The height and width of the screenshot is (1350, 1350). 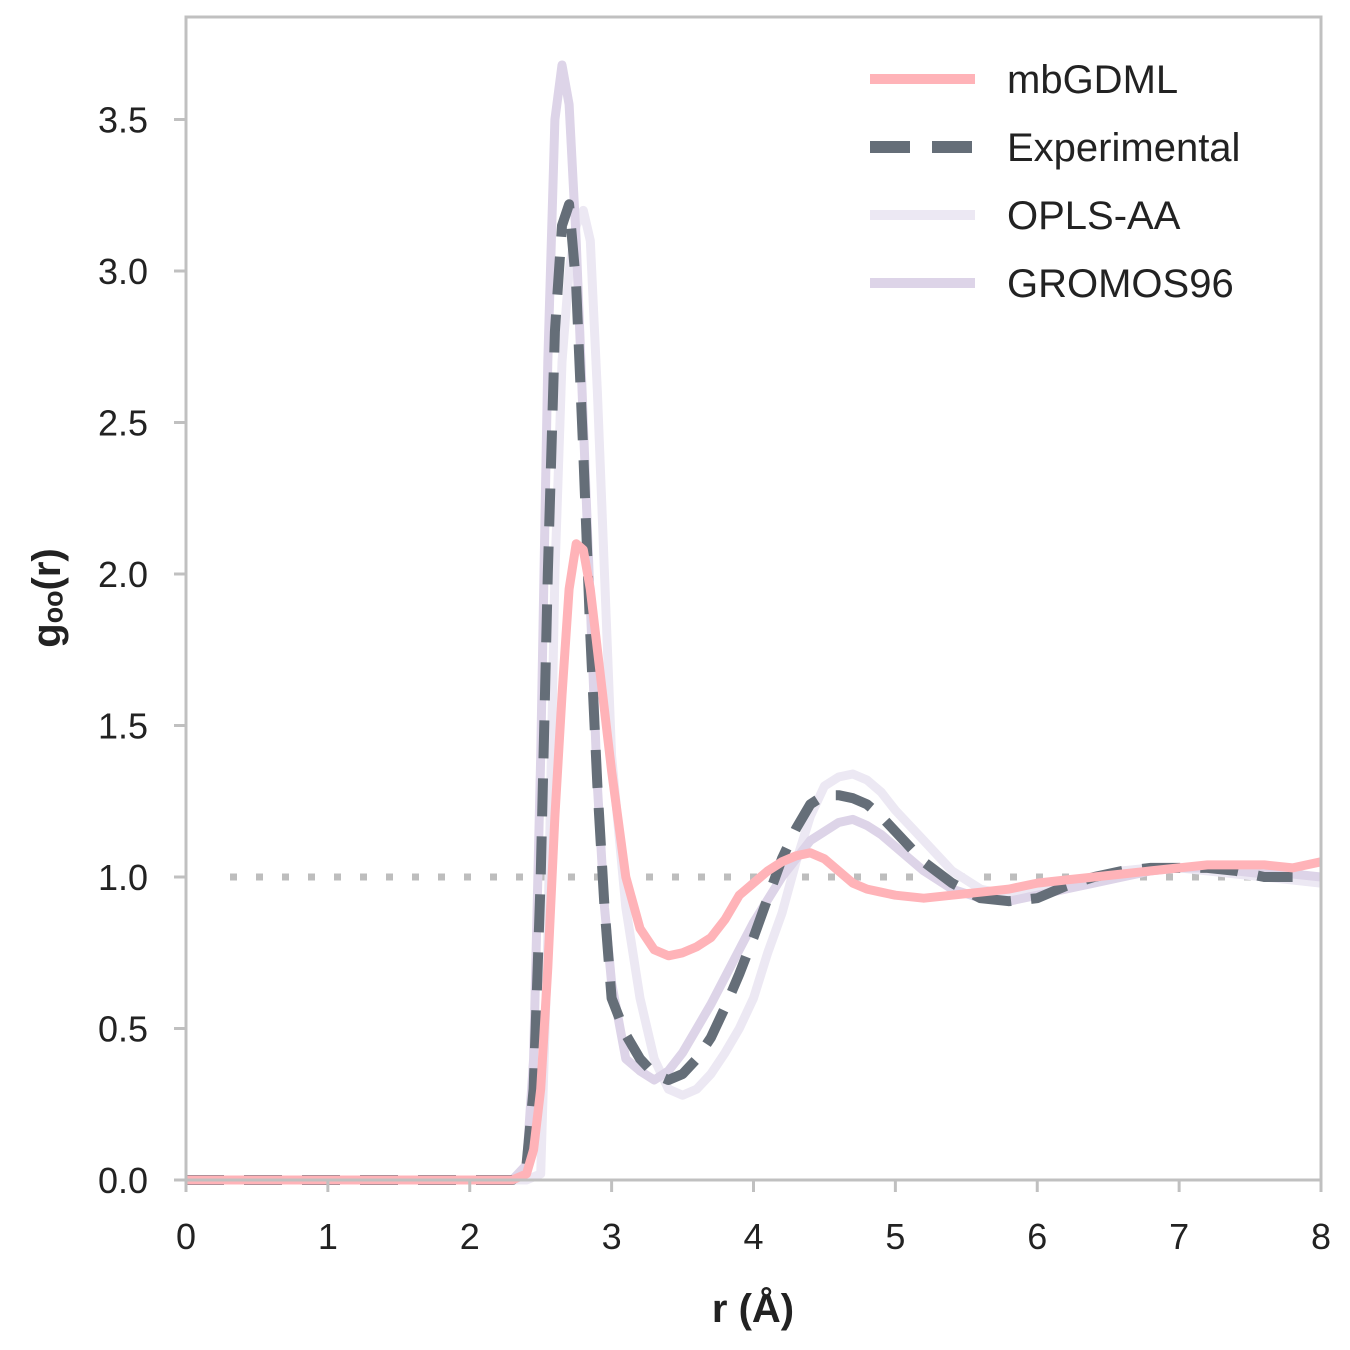 I want to click on legend-label: GROMOS96, so click(x=1120, y=284).